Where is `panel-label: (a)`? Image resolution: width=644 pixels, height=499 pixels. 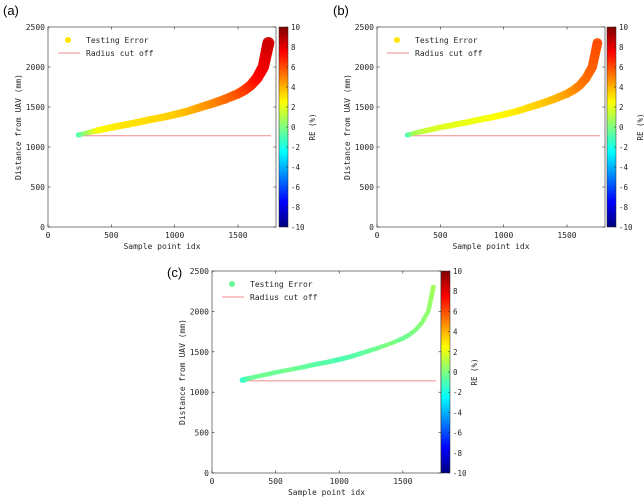
panel-label: (a) is located at coordinates (11, 10).